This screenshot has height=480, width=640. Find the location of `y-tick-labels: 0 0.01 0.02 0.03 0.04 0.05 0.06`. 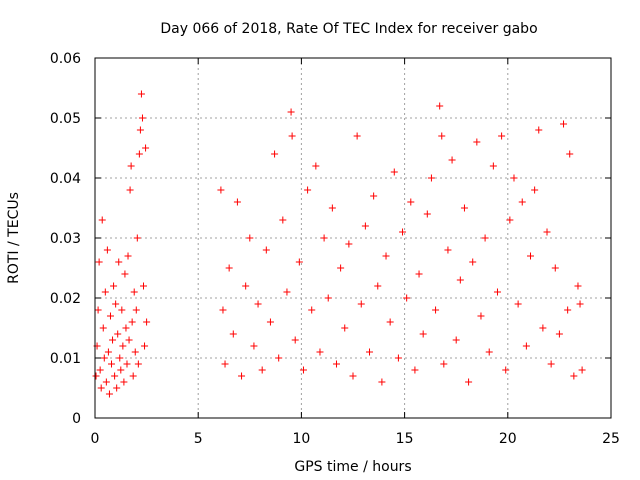

y-tick-labels: 0 0.01 0.02 0.03 0.04 0.05 0.06 is located at coordinates (65, 239).